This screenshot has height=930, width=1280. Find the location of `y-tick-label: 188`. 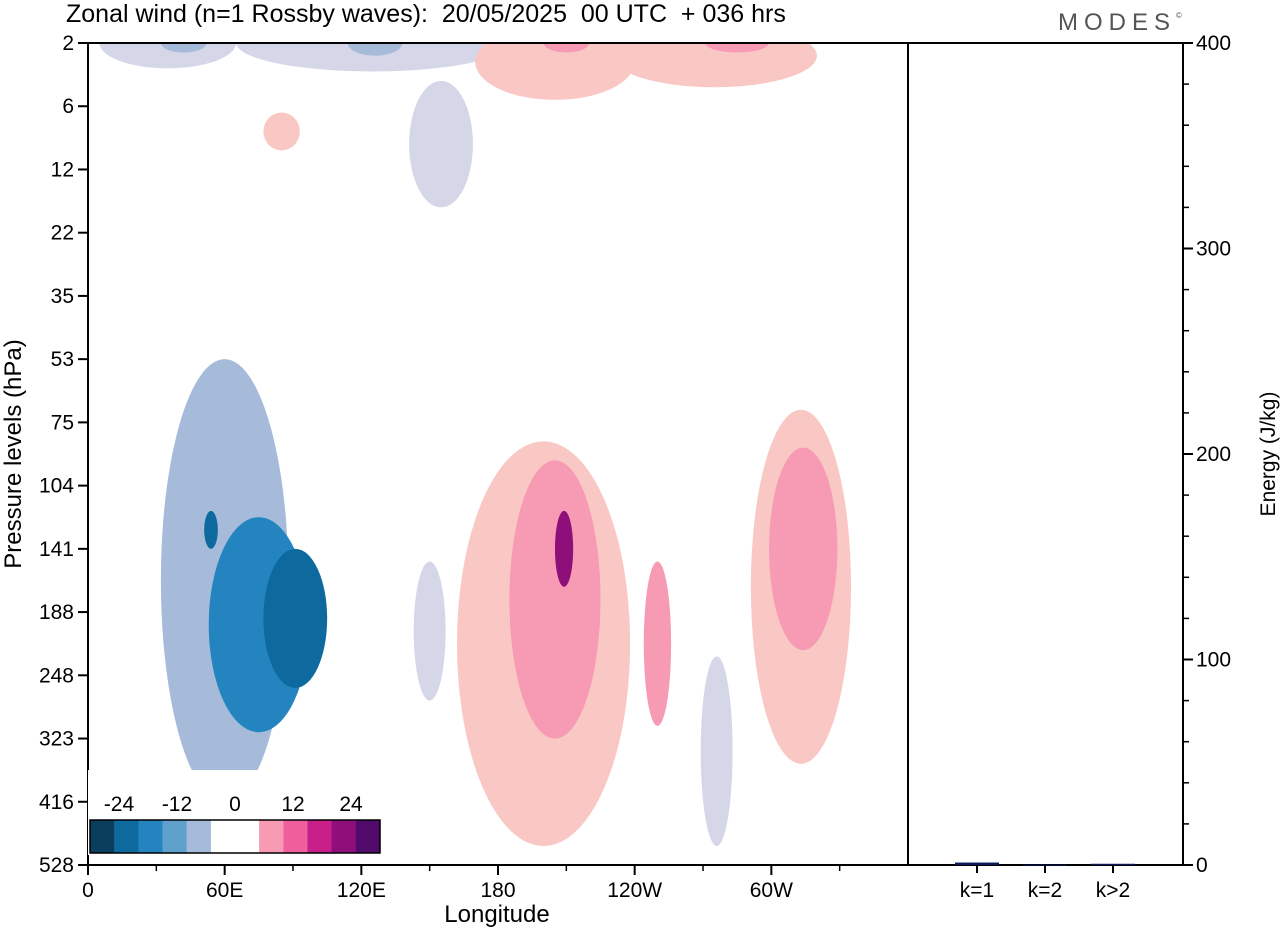

y-tick-label: 188 is located at coordinates (56, 612).